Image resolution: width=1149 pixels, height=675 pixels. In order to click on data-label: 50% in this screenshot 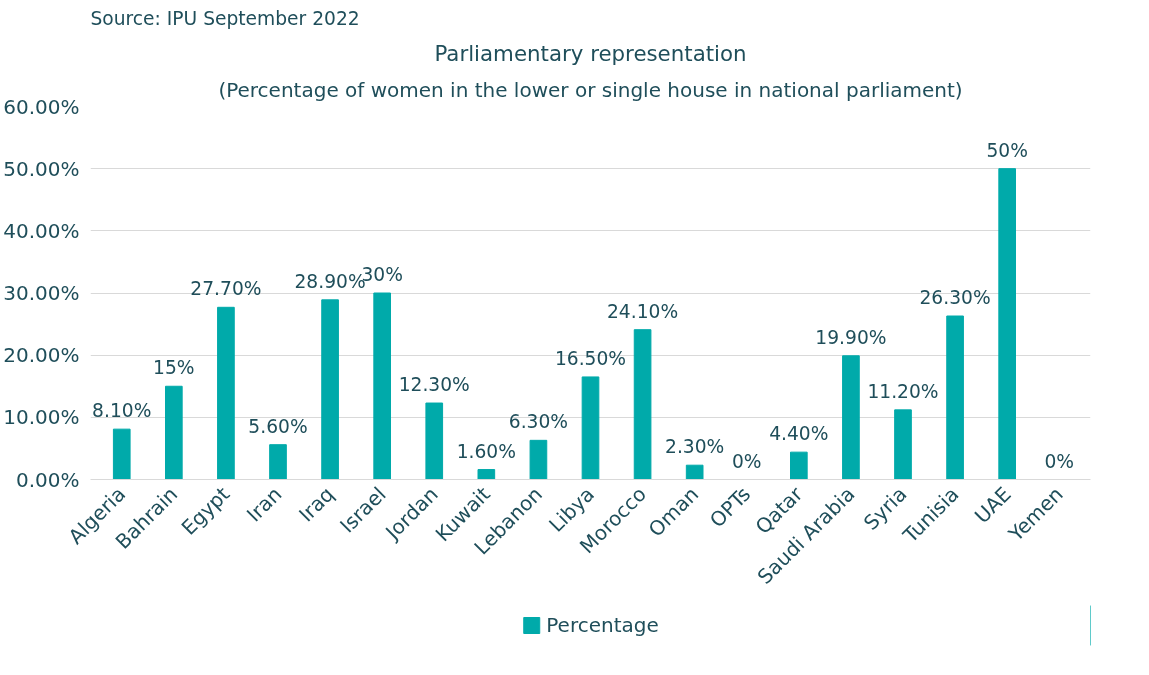, I will do `click(1007, 150)`.